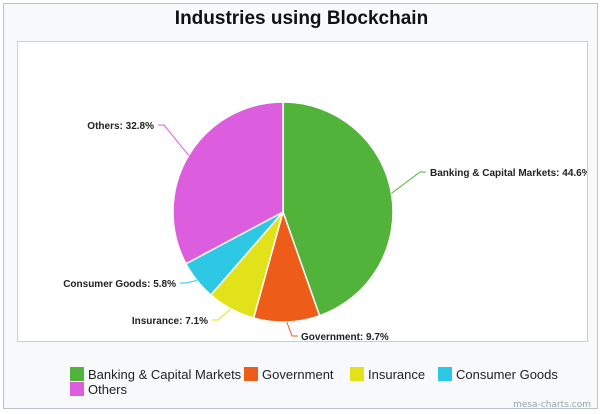 The height and width of the screenshot is (414, 603). Describe the element at coordinates (222, 314) in the screenshot. I see `leader-line-insurance` at that location.